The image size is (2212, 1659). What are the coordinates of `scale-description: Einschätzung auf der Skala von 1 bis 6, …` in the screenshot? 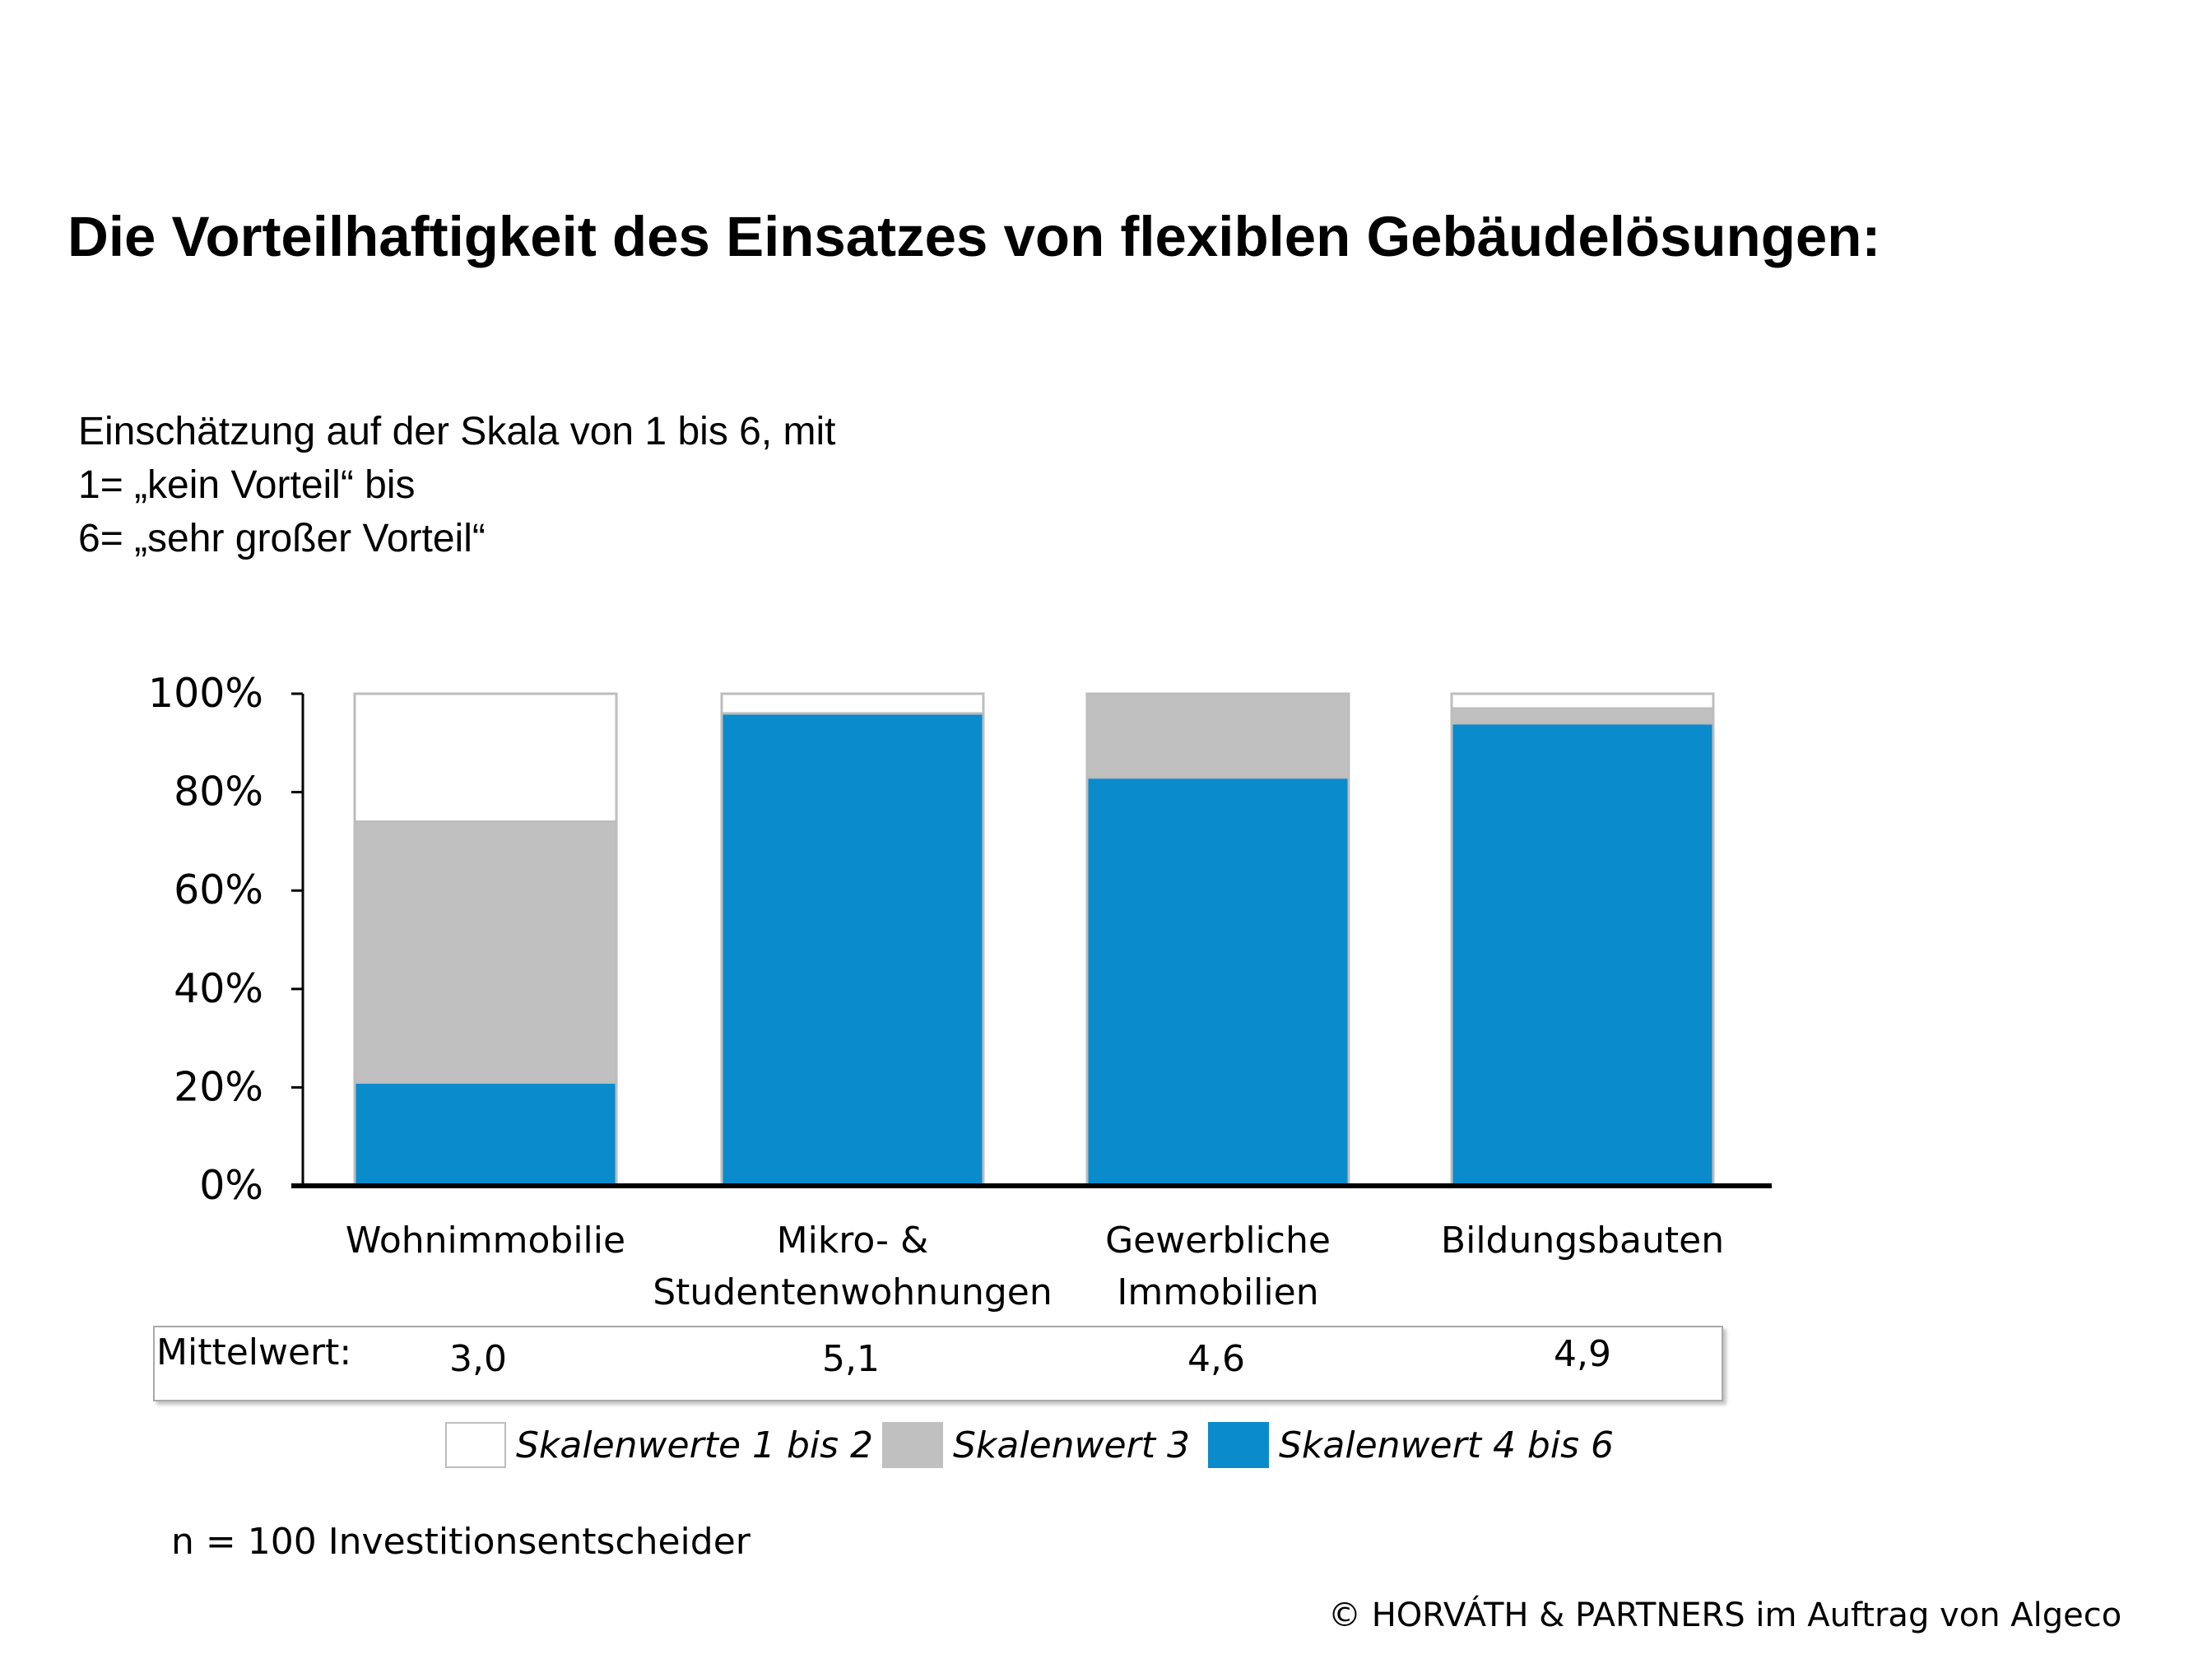 It's located at (457, 485).